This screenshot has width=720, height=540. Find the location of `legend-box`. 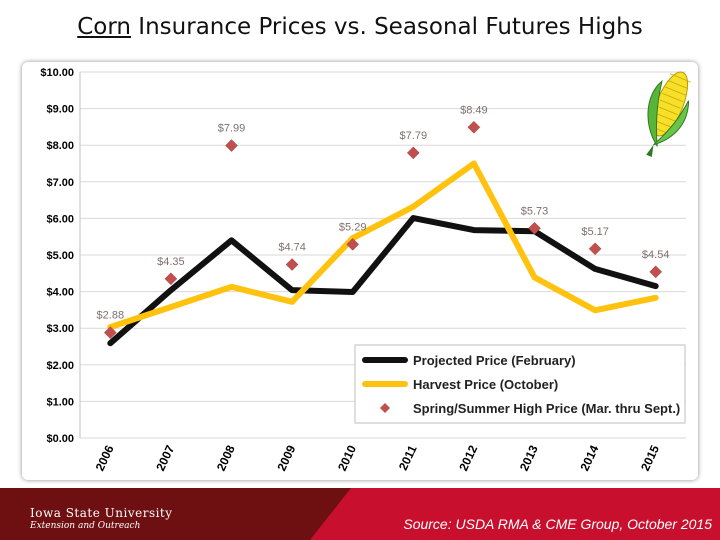

legend-box is located at coordinates (520, 384).